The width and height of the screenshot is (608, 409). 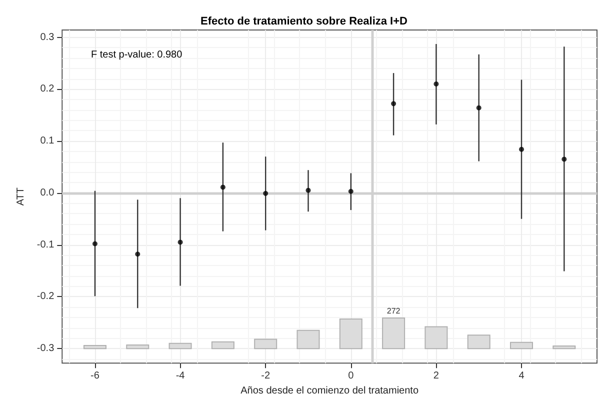 I want to click on x-tick-label: -6, so click(x=95, y=376).